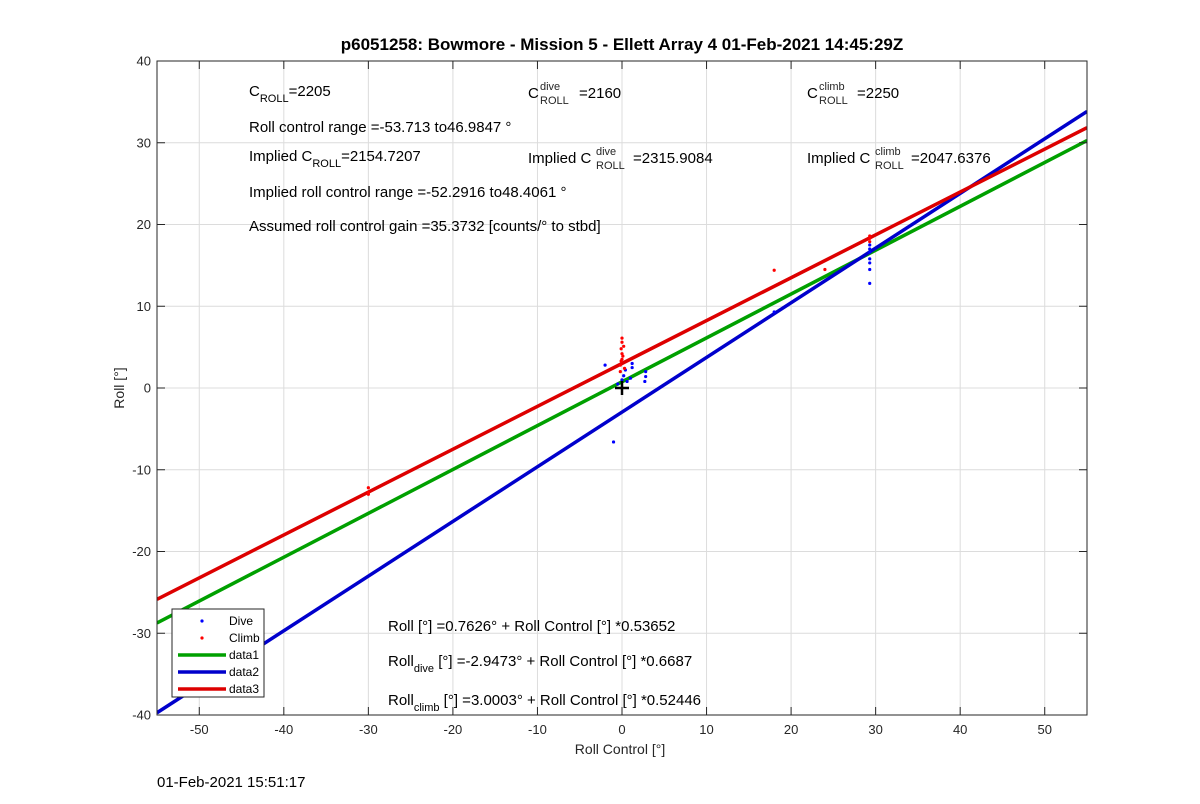 The height and width of the screenshot is (804, 1200). What do you see at coordinates (144, 224) in the screenshot?
I see `y-tick-label: 20` at bounding box center [144, 224].